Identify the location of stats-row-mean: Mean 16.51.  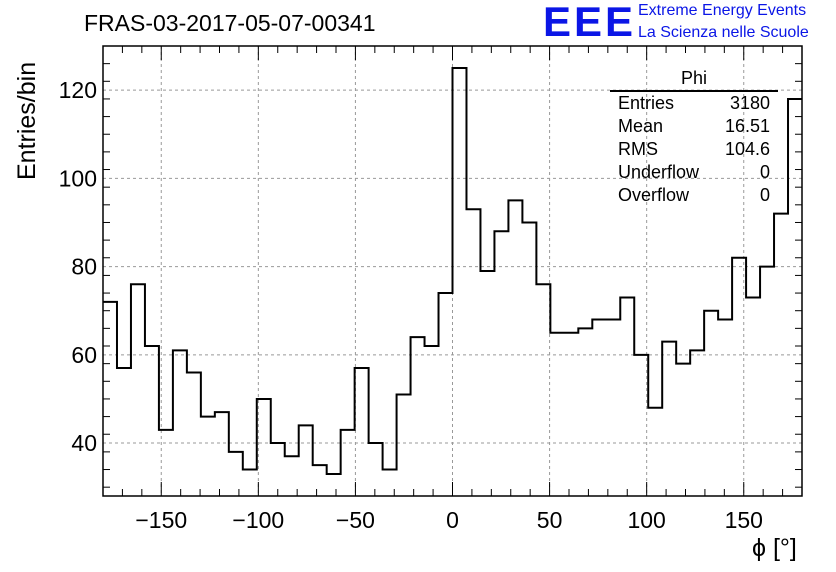
(694, 126).